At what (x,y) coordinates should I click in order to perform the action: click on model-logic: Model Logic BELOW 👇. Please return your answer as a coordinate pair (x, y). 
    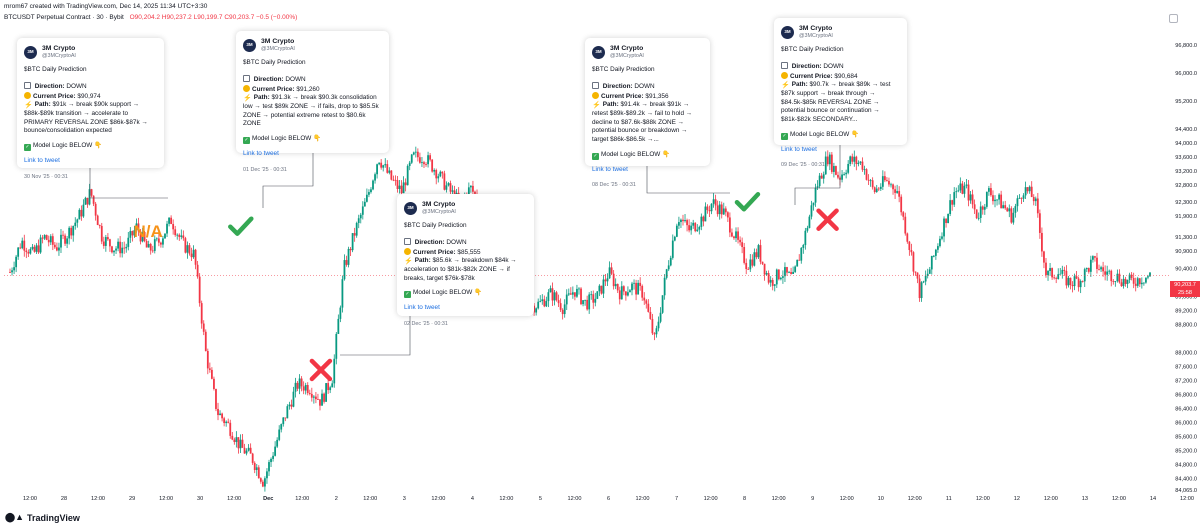
    Looking at the image, I should click on (68, 145).